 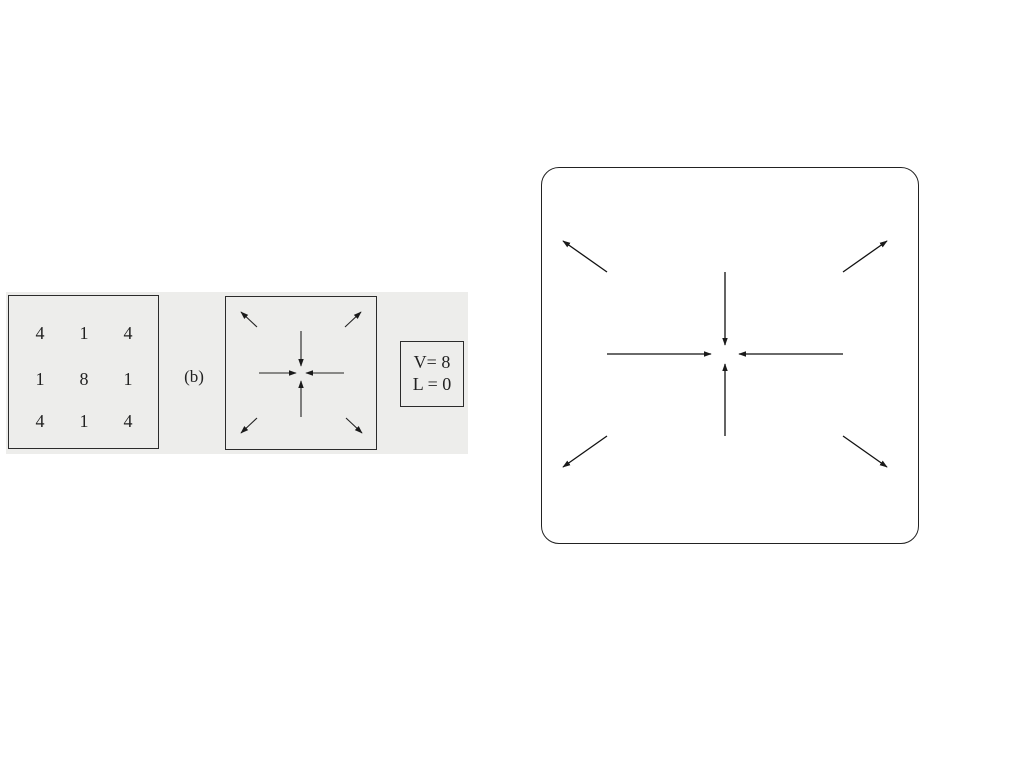 What do you see at coordinates (432, 384) in the screenshot?
I see `l-value-text: L = 0` at bounding box center [432, 384].